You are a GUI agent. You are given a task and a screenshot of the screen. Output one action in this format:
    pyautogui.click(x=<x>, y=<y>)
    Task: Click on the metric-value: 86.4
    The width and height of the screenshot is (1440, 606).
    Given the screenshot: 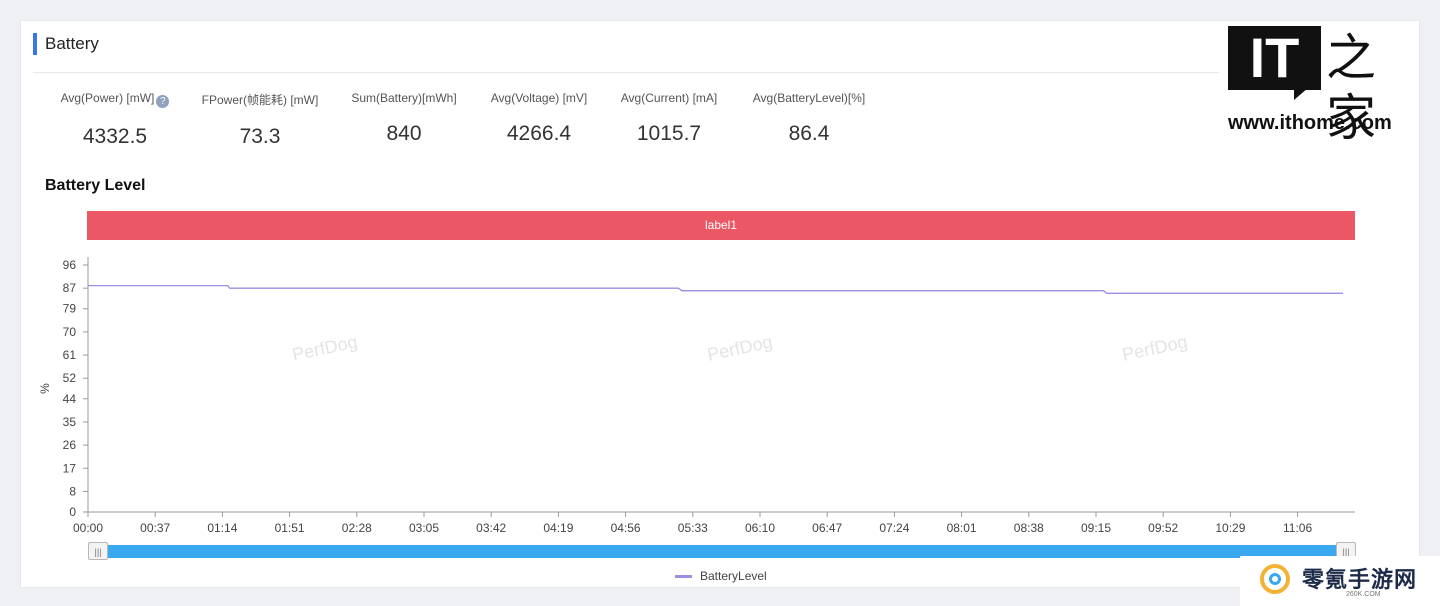 What is the action you would take?
    pyautogui.click(x=809, y=133)
    